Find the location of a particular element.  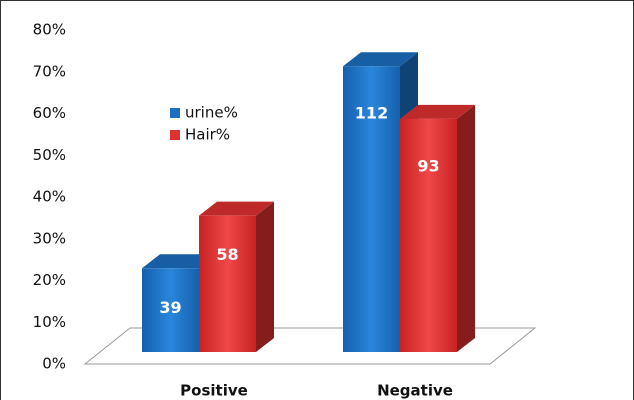

data-label: 39 is located at coordinates (170, 307).